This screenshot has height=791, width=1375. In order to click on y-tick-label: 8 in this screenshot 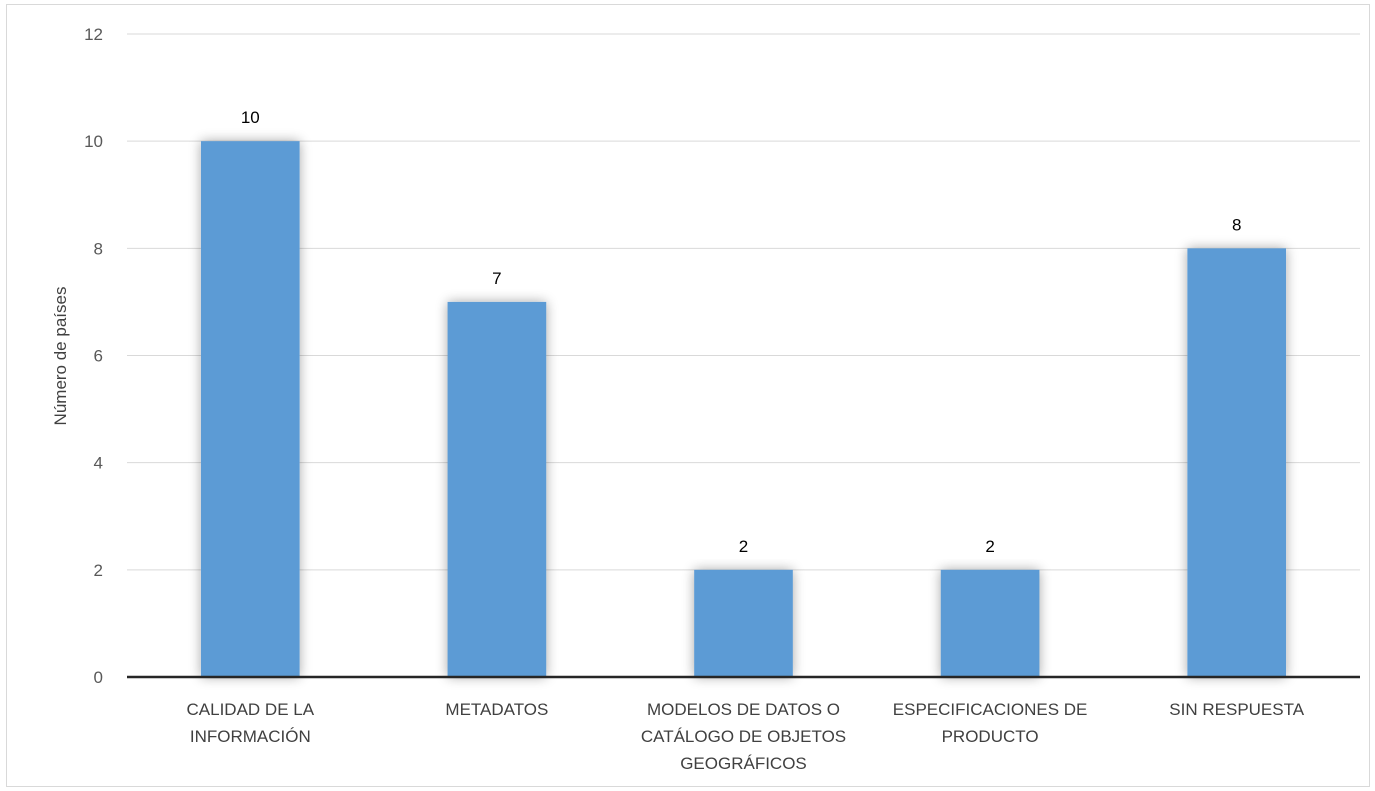, I will do `click(98, 248)`.